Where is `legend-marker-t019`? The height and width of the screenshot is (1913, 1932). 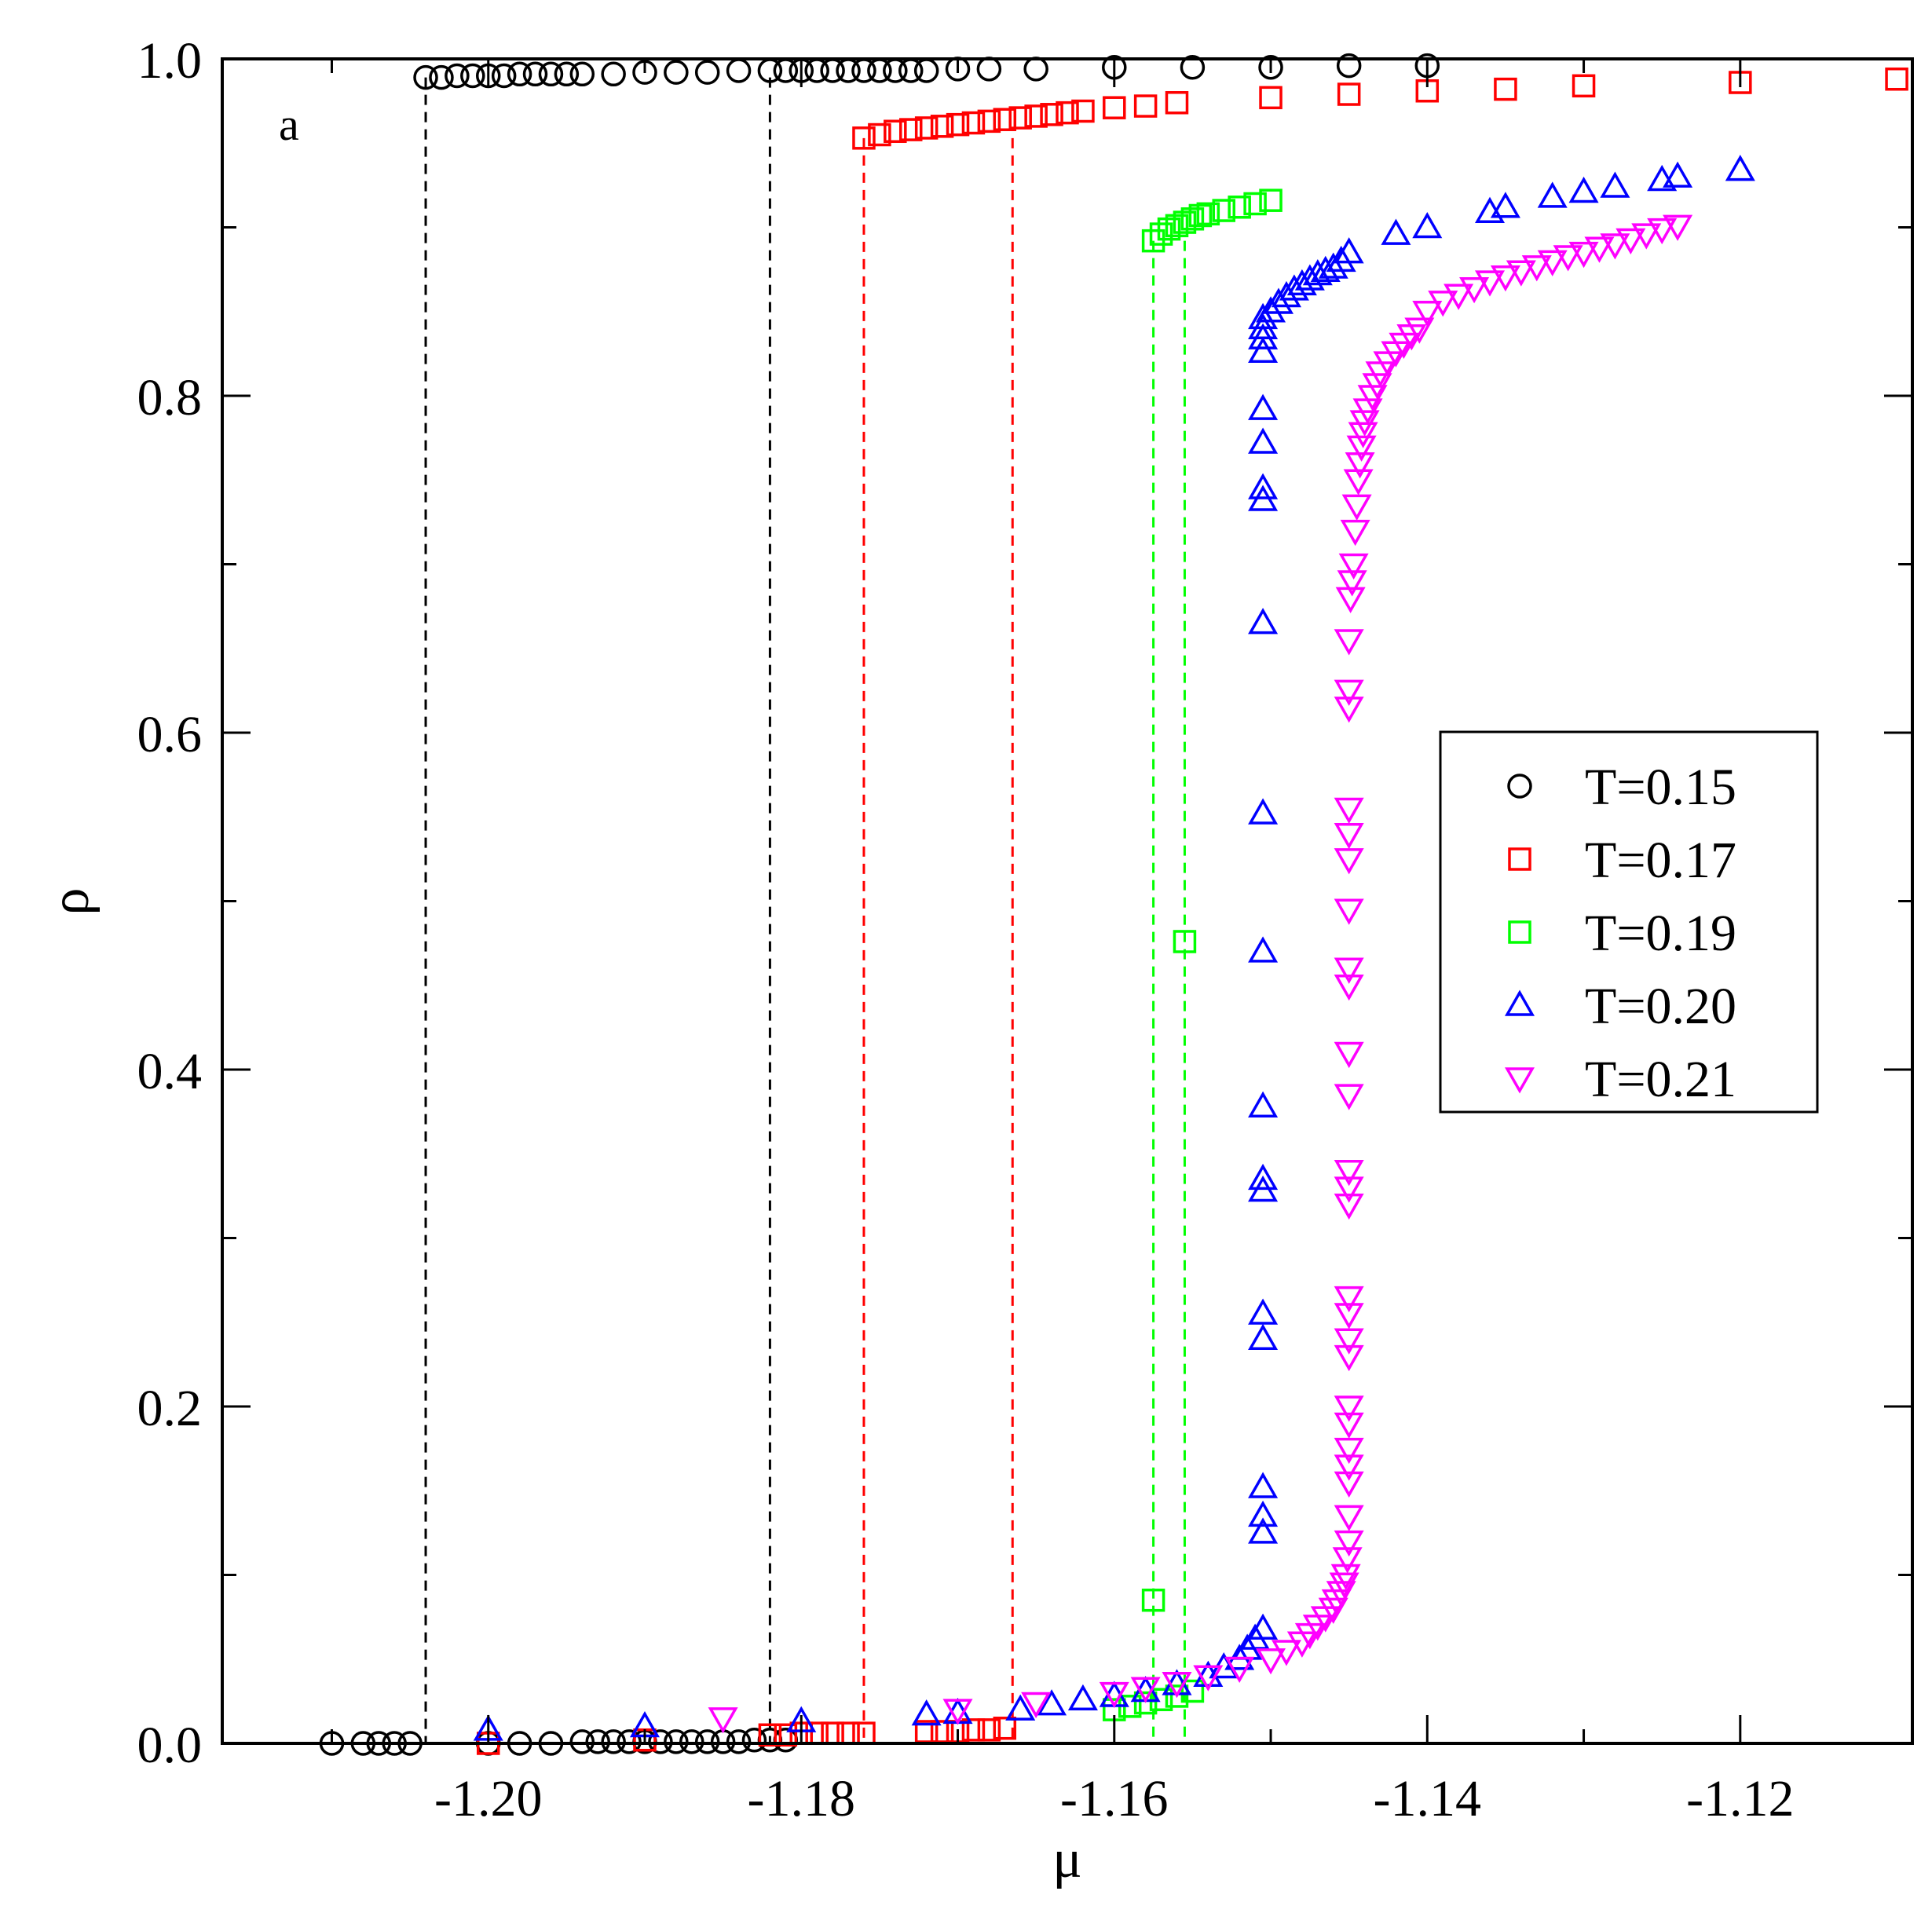
legend-marker-t019 is located at coordinates (1519, 932).